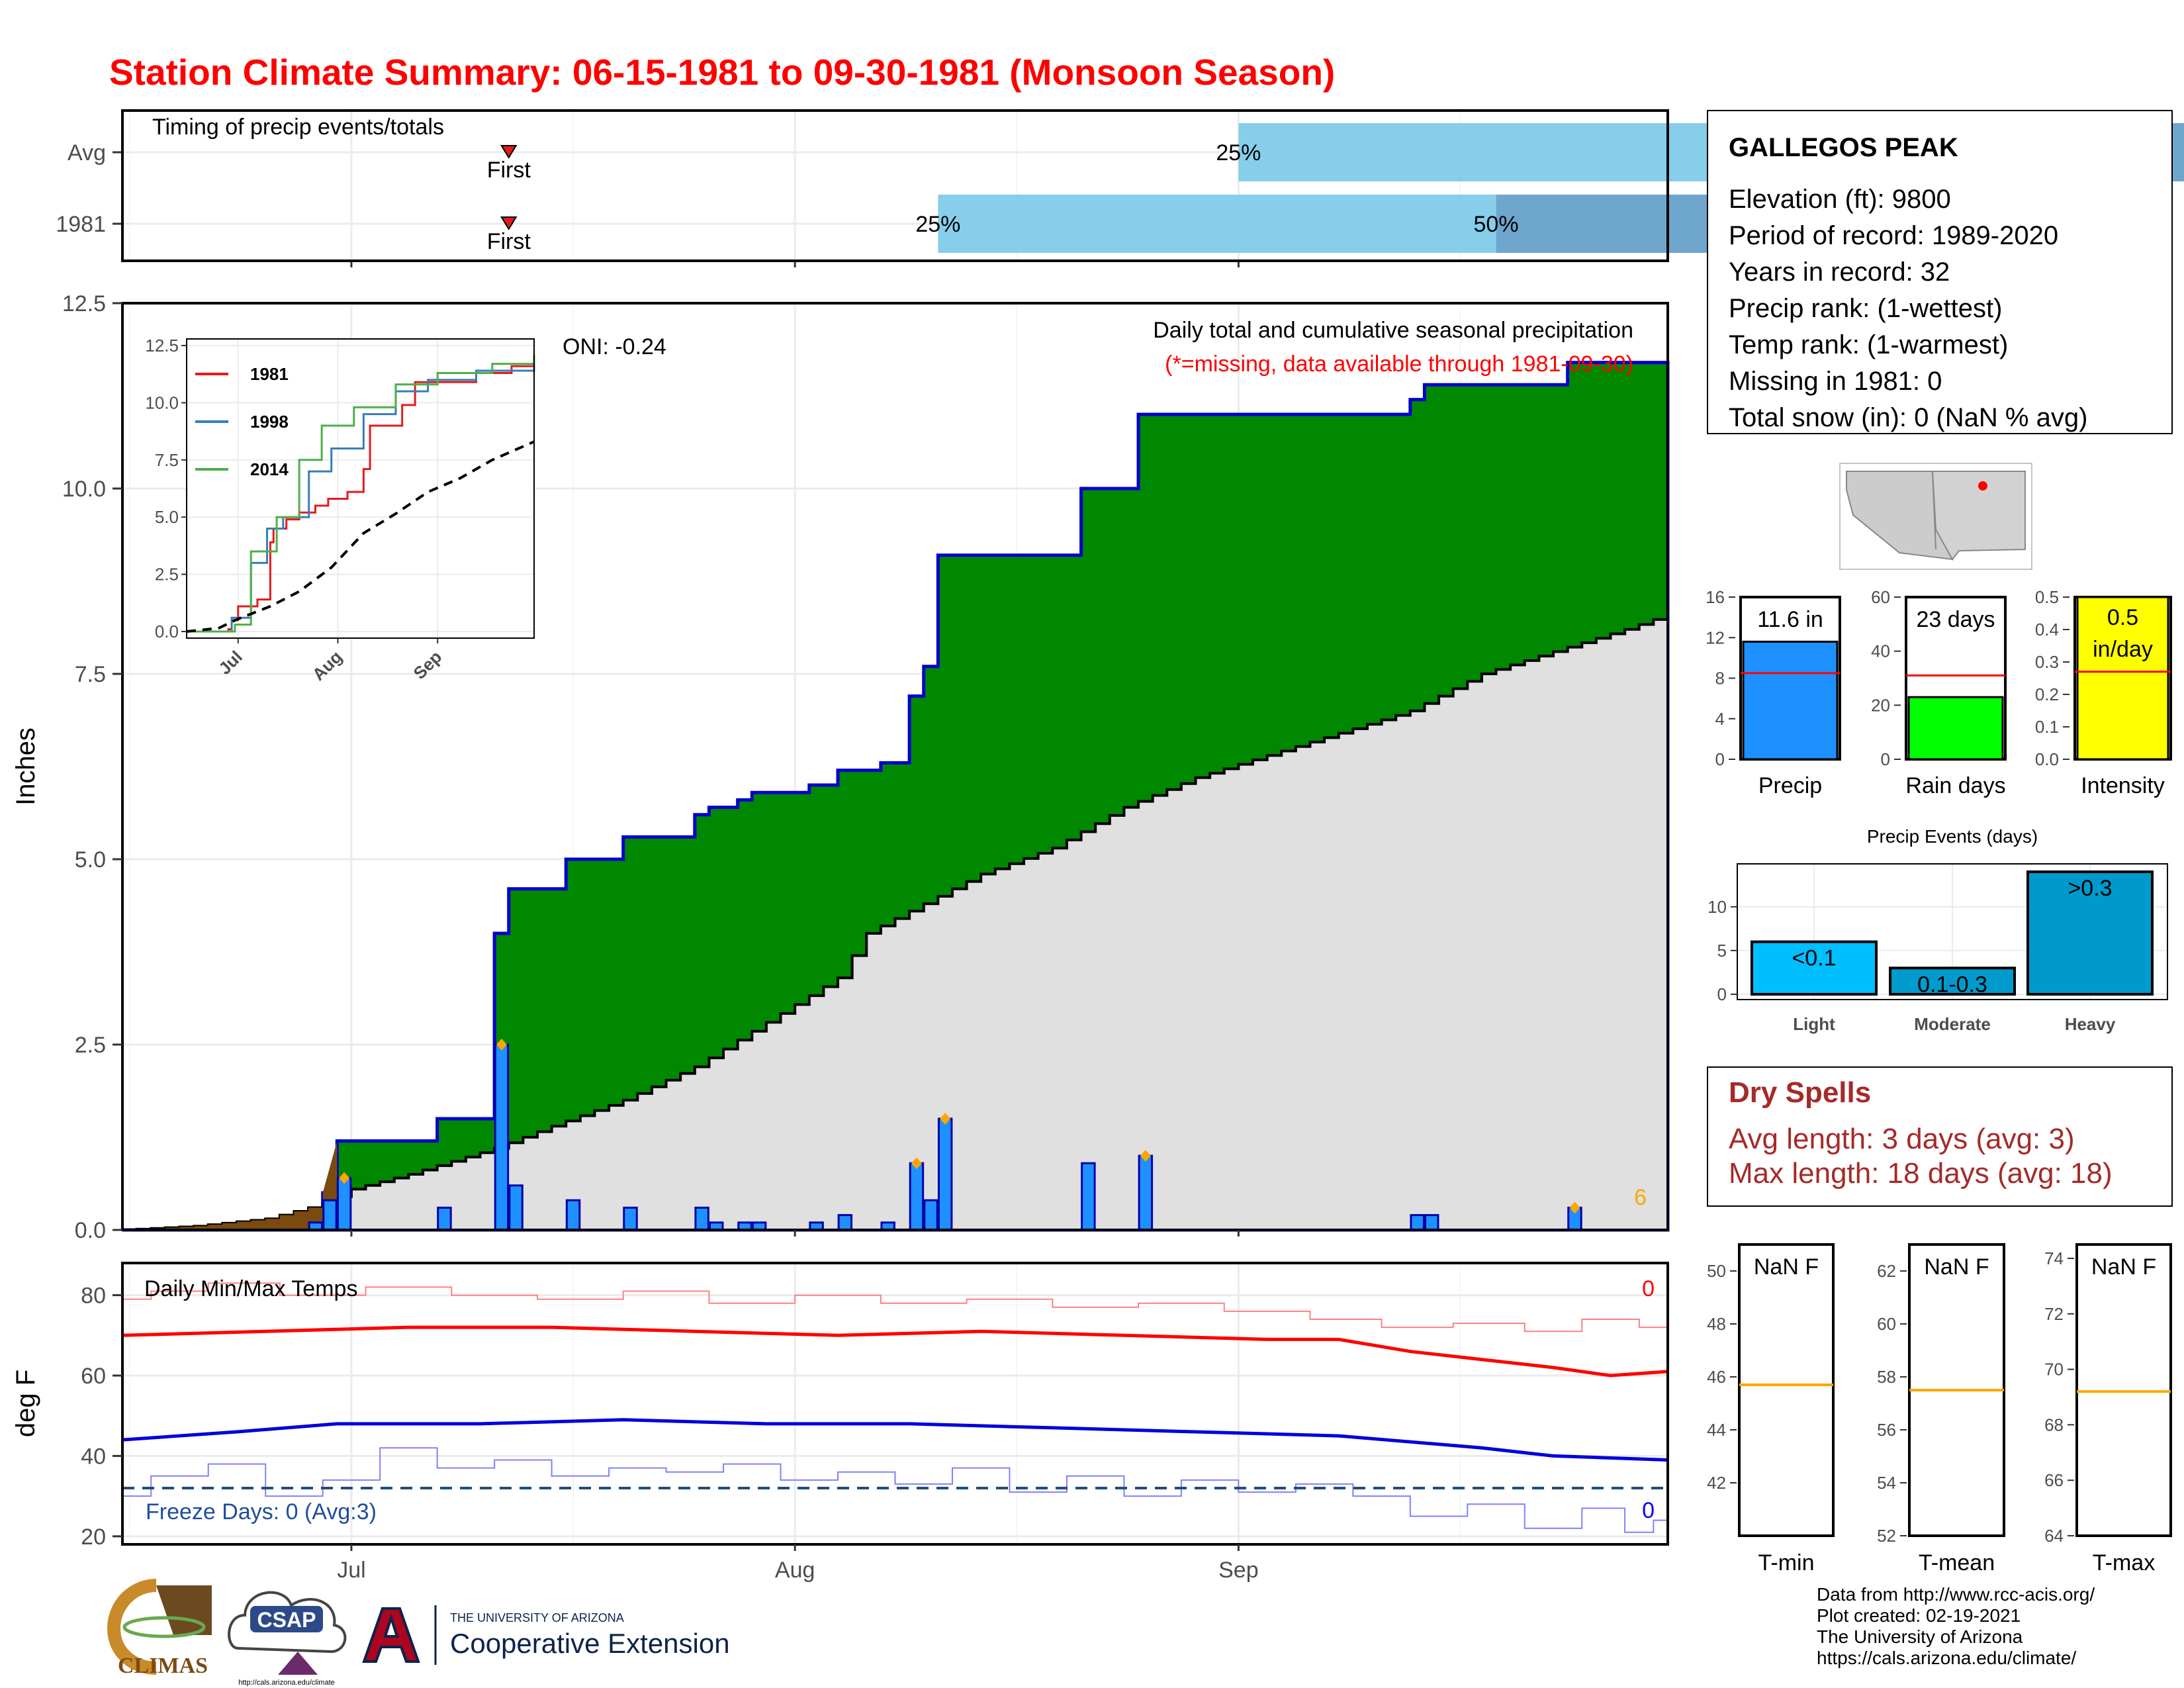  Describe the element at coordinates (1649, 1510) in the screenshot. I see `min-temp-count: 0` at that location.